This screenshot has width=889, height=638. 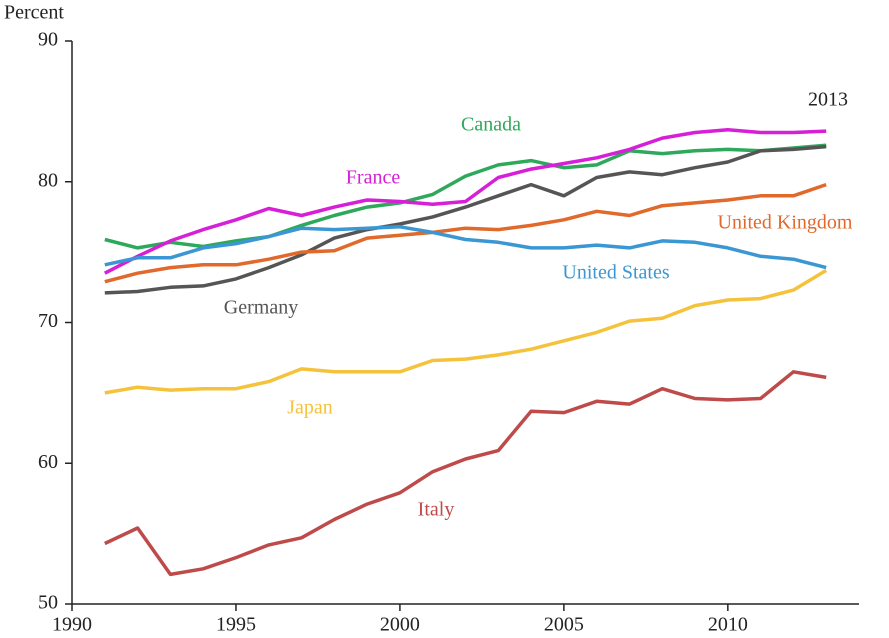 I want to click on y-tick-label: 50, so click(x=48, y=603).